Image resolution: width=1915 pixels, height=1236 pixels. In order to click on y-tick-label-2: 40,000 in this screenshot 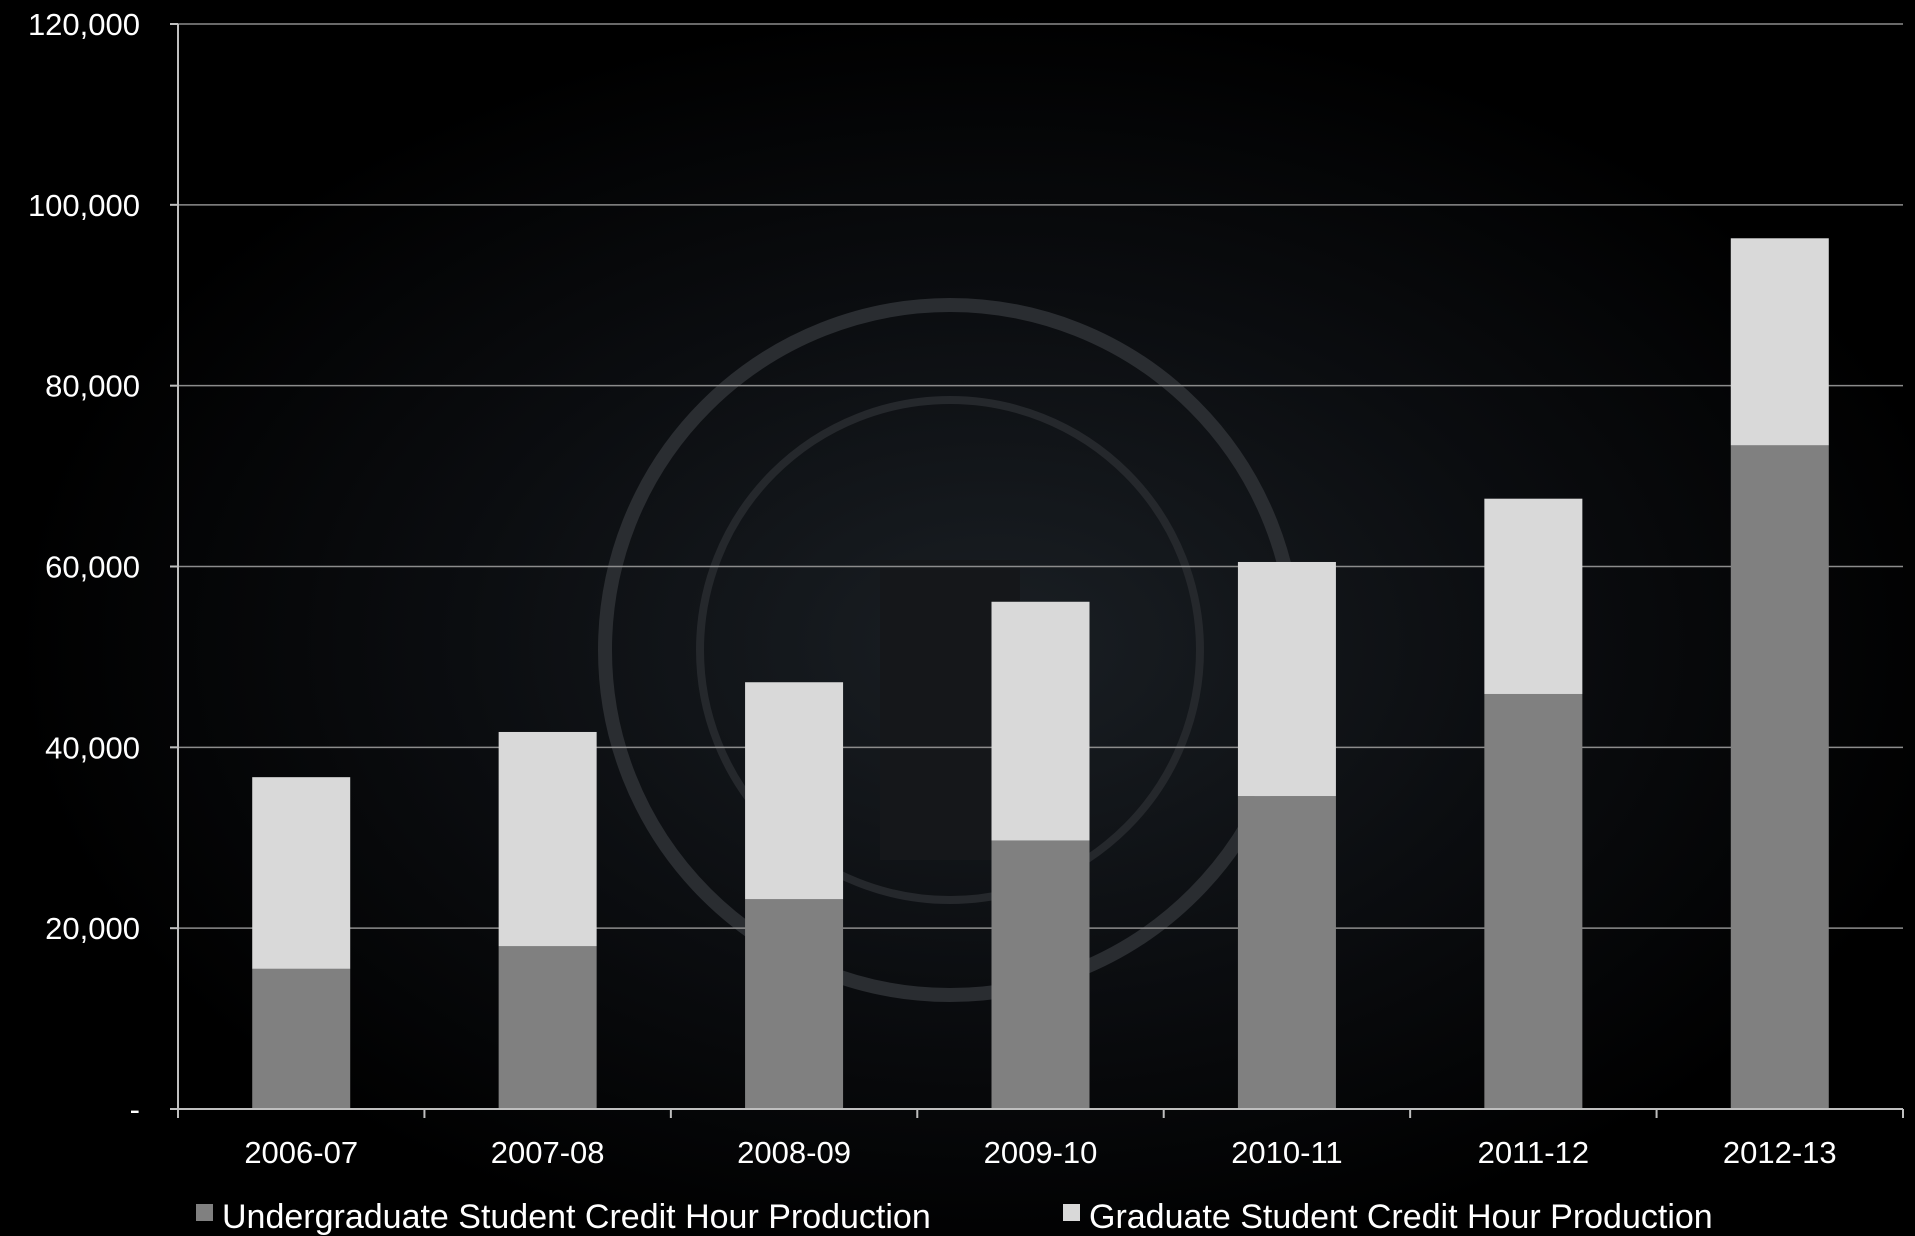, I will do `click(92, 747)`.